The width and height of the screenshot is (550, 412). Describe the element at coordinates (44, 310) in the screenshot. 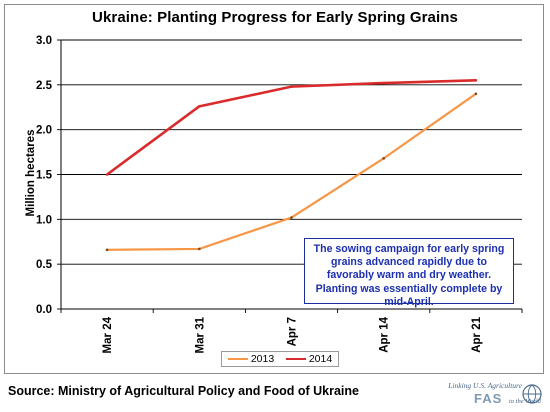

I see `y-tick-label: 0.0` at that location.